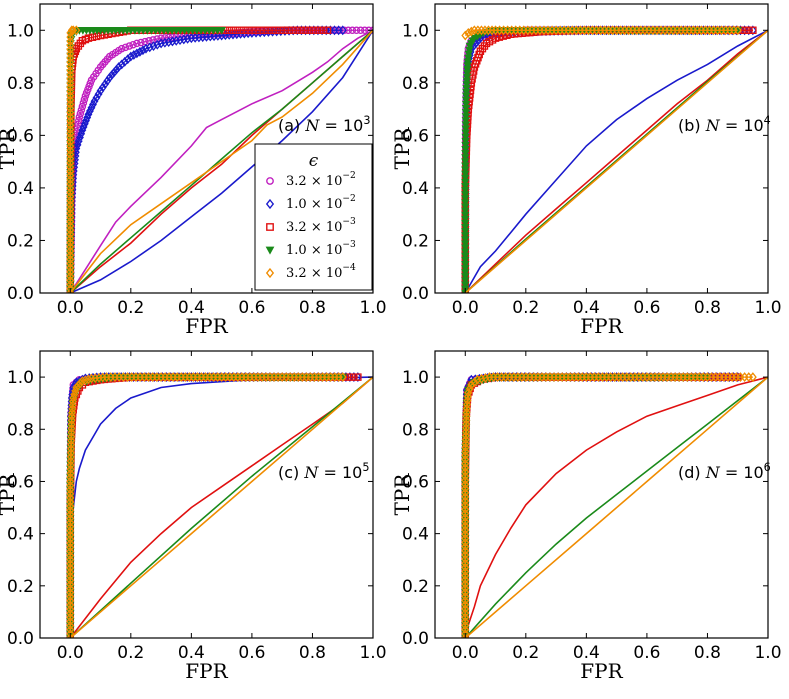 The image size is (789, 699). Describe the element at coordinates (692, 472) in the screenshot. I see `panel-label-prefix: (d)` at that location.